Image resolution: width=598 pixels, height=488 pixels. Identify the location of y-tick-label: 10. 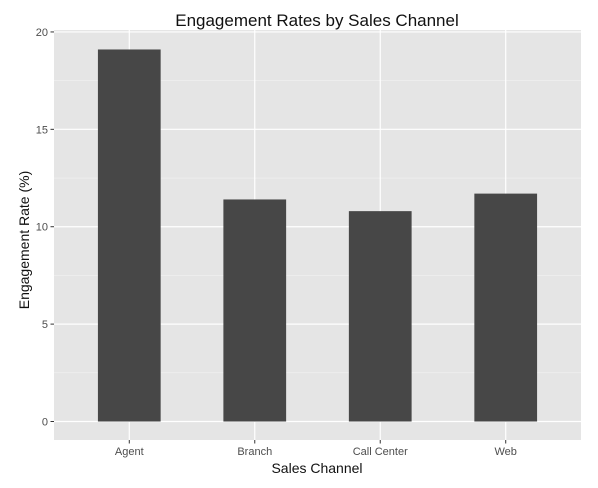
(42, 228).